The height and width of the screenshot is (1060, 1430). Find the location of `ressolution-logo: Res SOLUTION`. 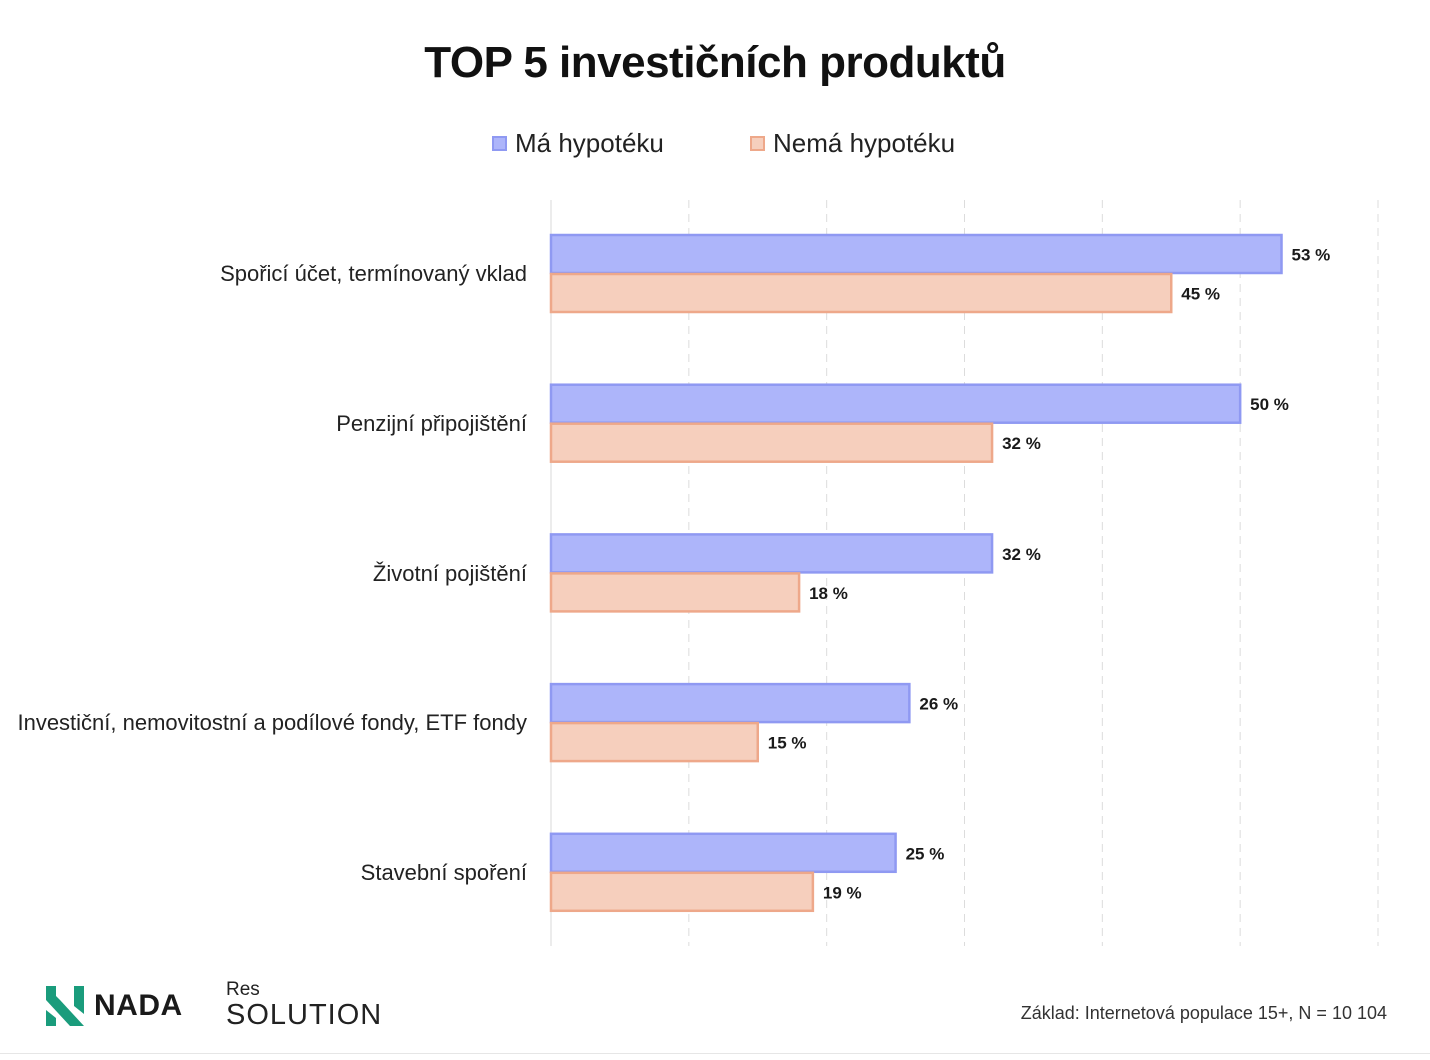

ressolution-logo: Res SOLUTION is located at coordinates (304, 1005).